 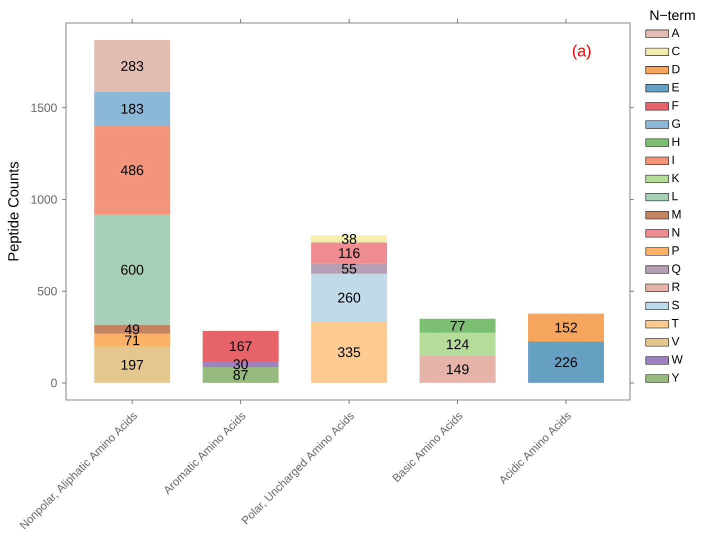 I want to click on y-tick-label: 0, so click(x=54, y=383).